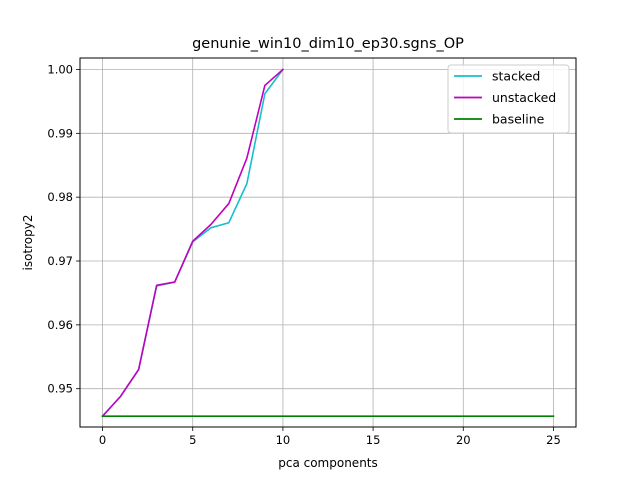 This screenshot has height=480, width=640. I want to click on legend-label-stacked: stacked, so click(516, 76).